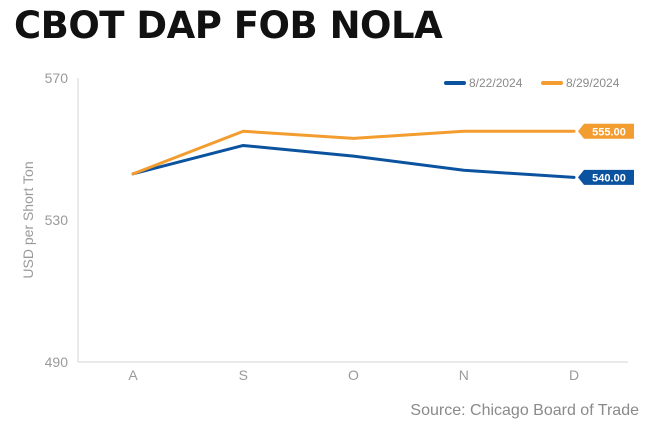 This screenshot has width=651, height=432. Describe the element at coordinates (464, 375) in the screenshot. I see `x-tick-label: N` at that location.